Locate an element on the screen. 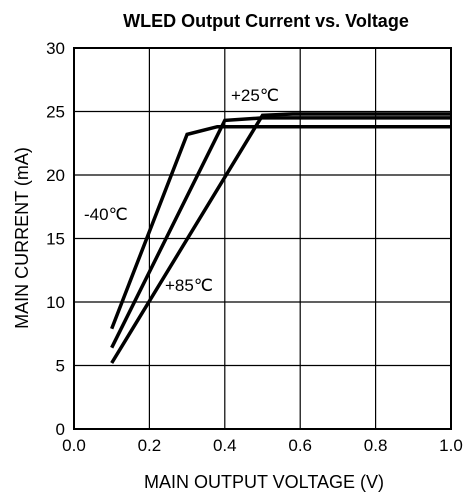 The width and height of the screenshot is (467, 492). x-axis-title: MAIN OUTPUT VOLTAGE (V) is located at coordinates (264, 482).